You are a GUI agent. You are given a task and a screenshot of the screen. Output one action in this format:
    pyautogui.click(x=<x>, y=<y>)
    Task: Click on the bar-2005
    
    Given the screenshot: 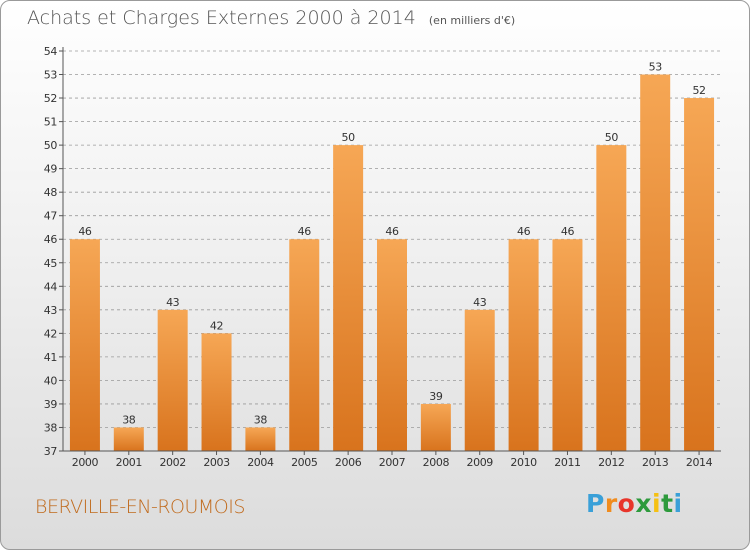 What is the action you would take?
    pyautogui.click(x=304, y=345)
    